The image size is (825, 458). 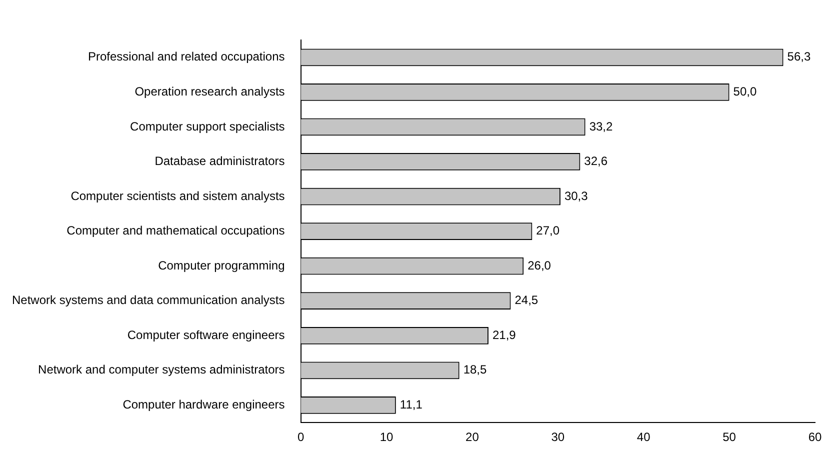 I want to click on data-label: 27,0, so click(x=548, y=231).